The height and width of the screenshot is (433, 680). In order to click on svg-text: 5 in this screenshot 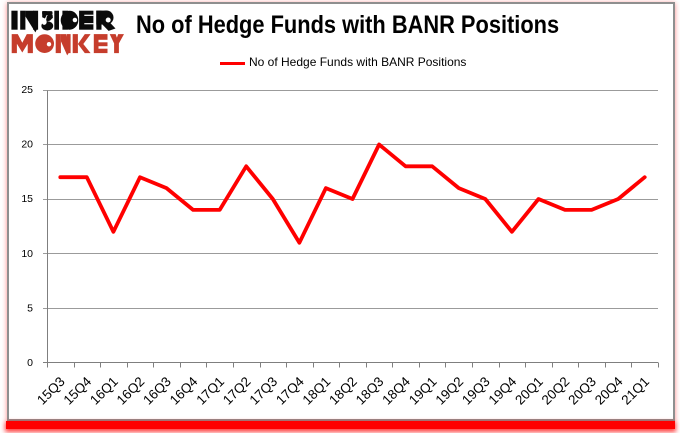, I will do `click(30, 308)`.